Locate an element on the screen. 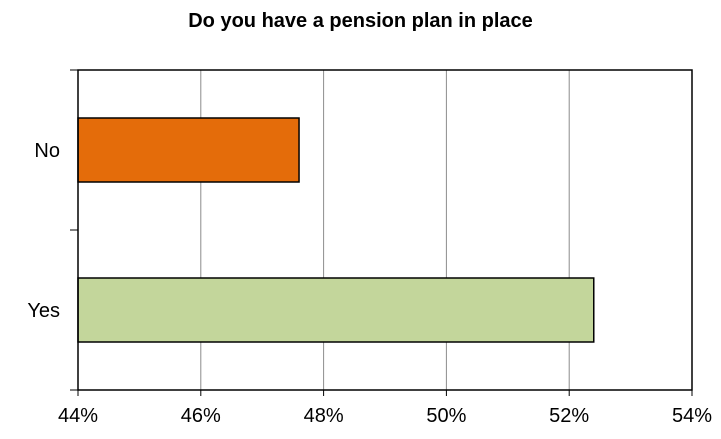  x-tick-label: 50% is located at coordinates (446, 416).